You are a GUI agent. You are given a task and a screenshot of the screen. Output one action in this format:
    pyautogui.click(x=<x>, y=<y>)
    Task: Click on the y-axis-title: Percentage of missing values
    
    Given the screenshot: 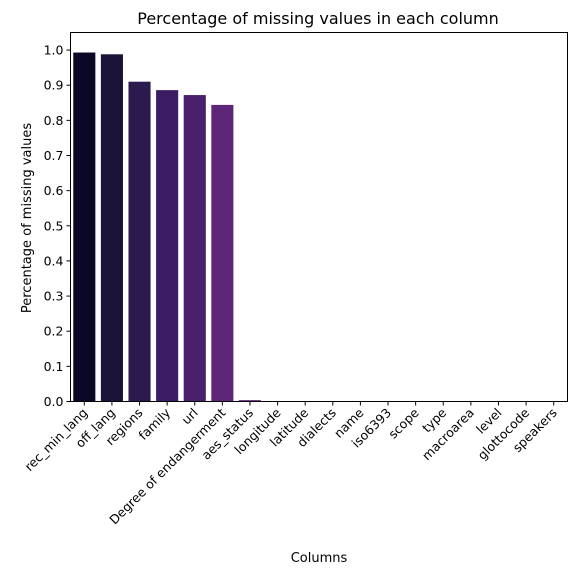 What is the action you would take?
    pyautogui.click(x=27, y=218)
    